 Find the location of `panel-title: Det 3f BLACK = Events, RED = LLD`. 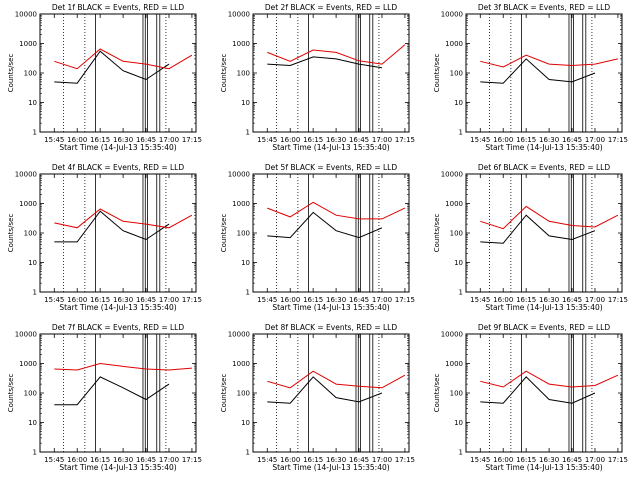

panel-title: Det 3f BLACK = Events, RED = LLD is located at coordinates (544, 7).